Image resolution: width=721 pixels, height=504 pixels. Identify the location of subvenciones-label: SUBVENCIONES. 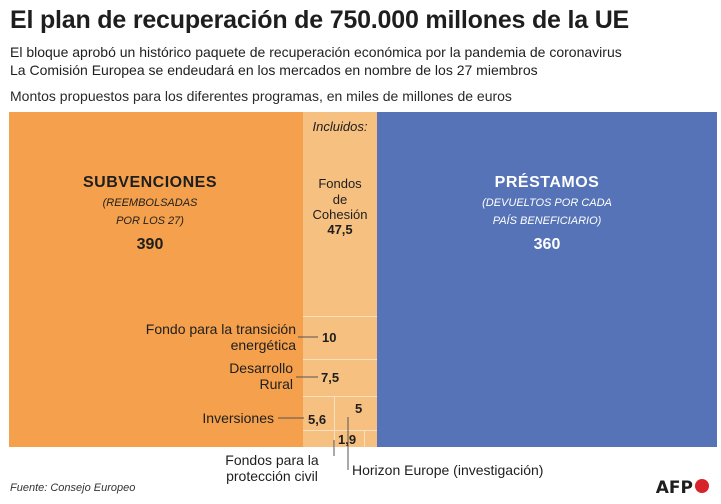
(150, 182).